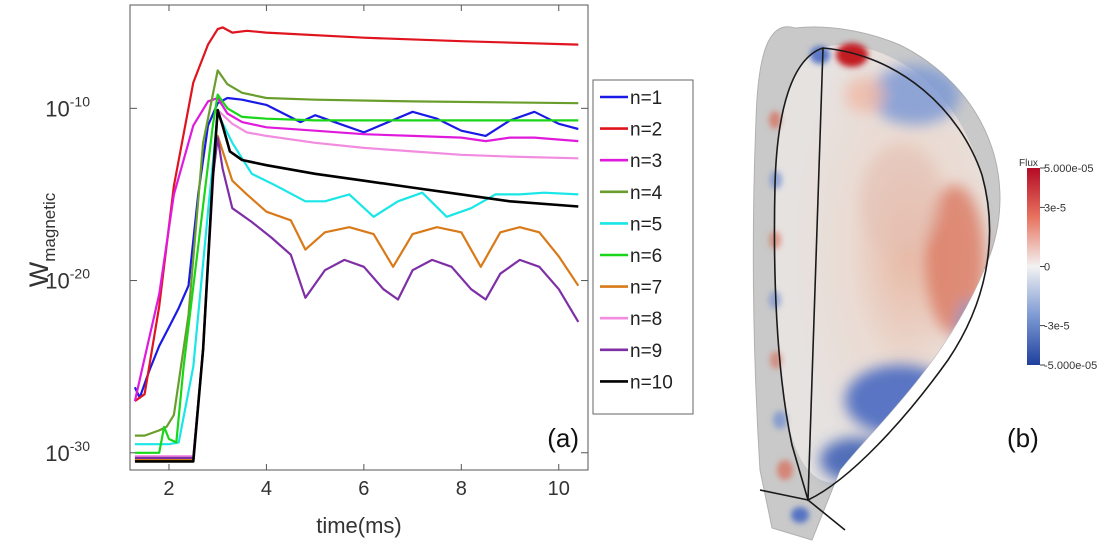 The image size is (1117, 543). What do you see at coordinates (646, 98) in the screenshot?
I see `legend-label: n=1` at bounding box center [646, 98].